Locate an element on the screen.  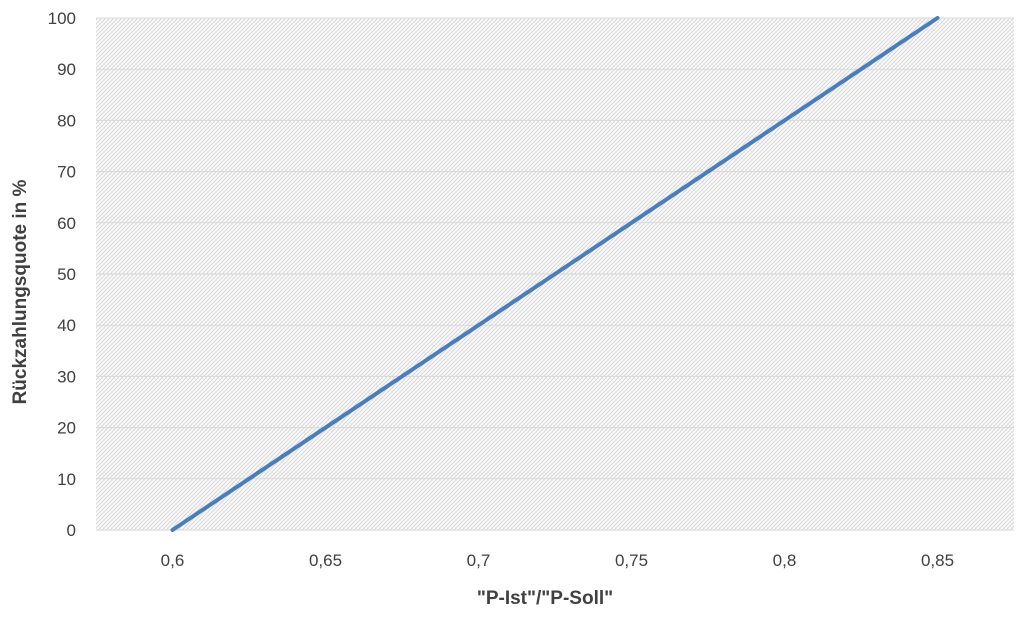
y-tick-label: 100 is located at coordinates (62, 18).